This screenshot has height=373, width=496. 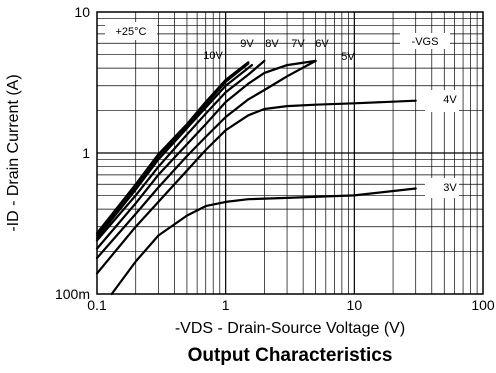 What do you see at coordinates (298, 44) in the screenshot?
I see `series-label-7v: 7V` at bounding box center [298, 44].